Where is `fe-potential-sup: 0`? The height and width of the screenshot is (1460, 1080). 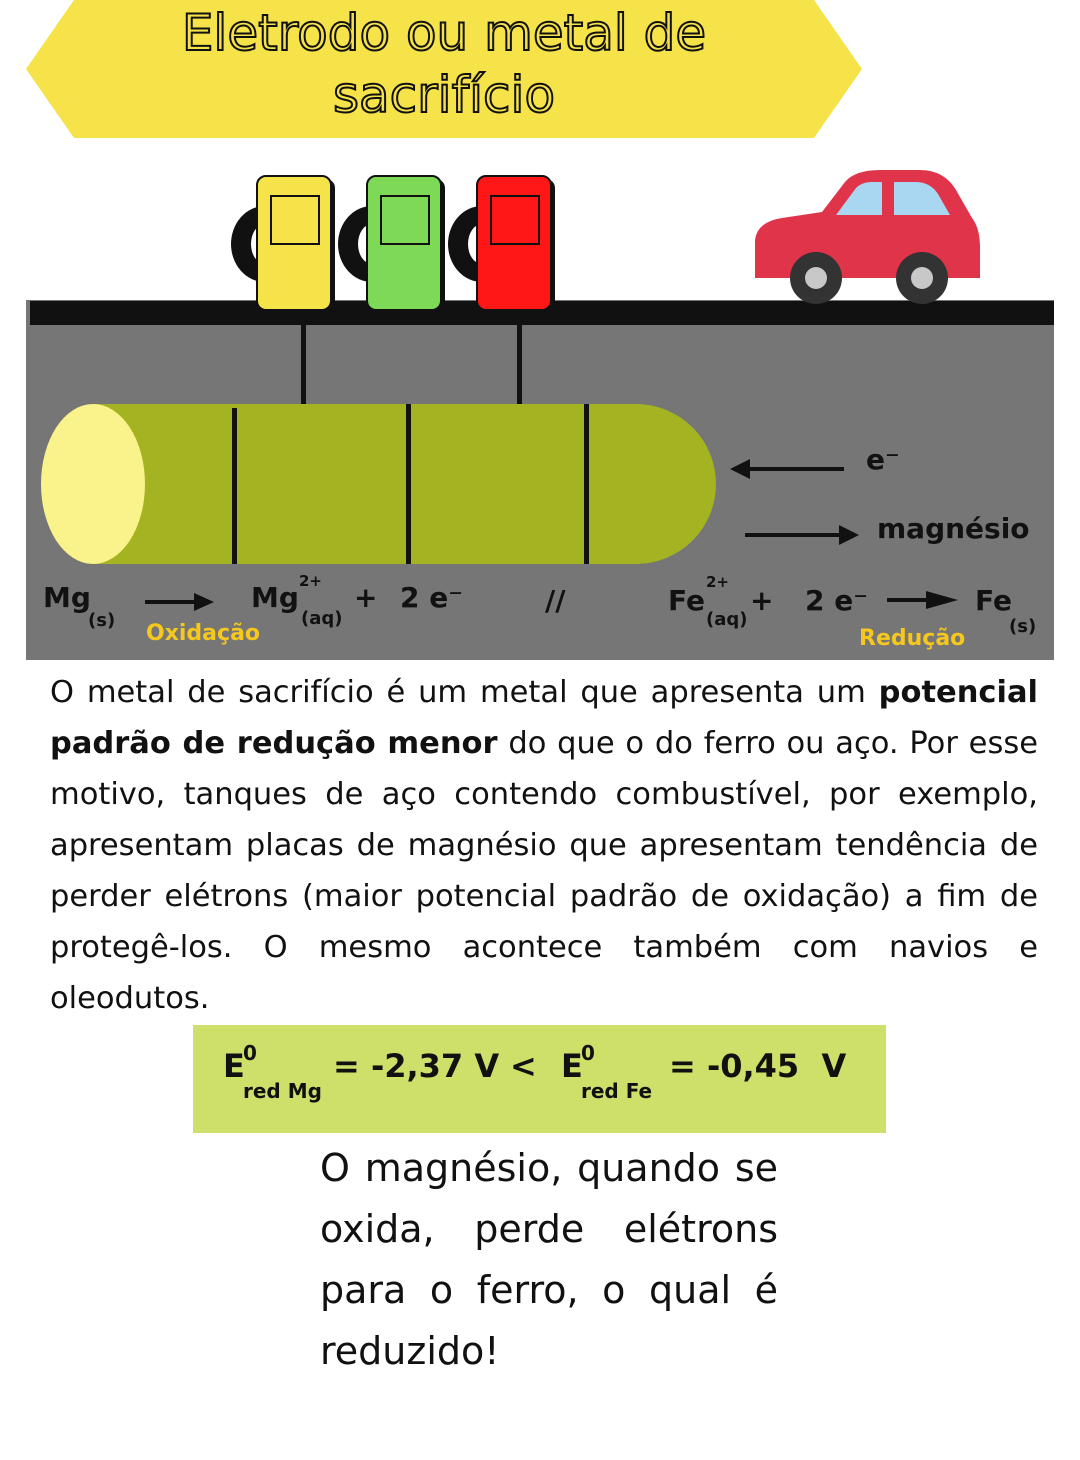 fe-potential-sup: 0 is located at coordinates (588, 1053).